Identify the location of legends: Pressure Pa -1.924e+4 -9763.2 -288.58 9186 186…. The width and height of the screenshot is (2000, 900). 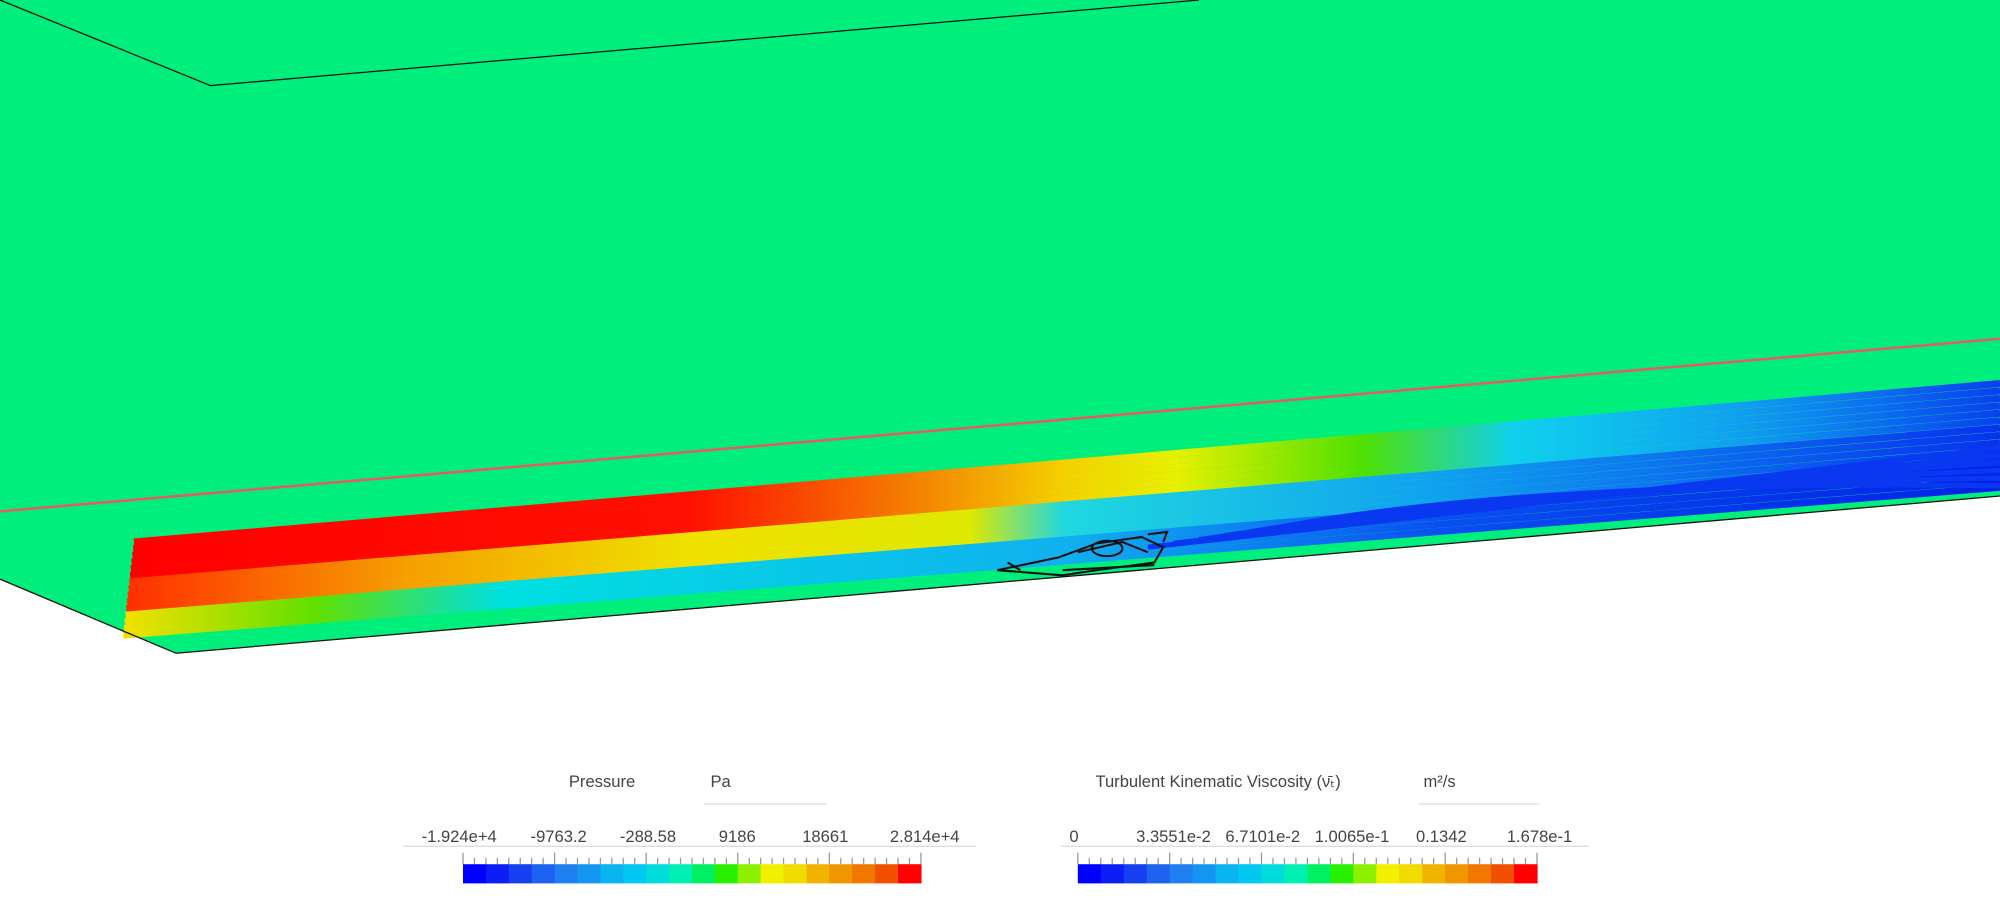
(996, 828).